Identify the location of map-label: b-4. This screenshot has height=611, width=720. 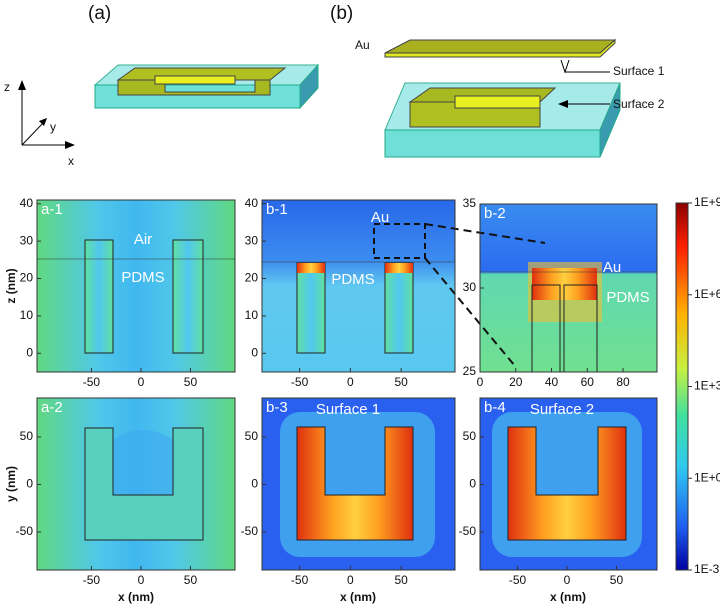
(495, 407).